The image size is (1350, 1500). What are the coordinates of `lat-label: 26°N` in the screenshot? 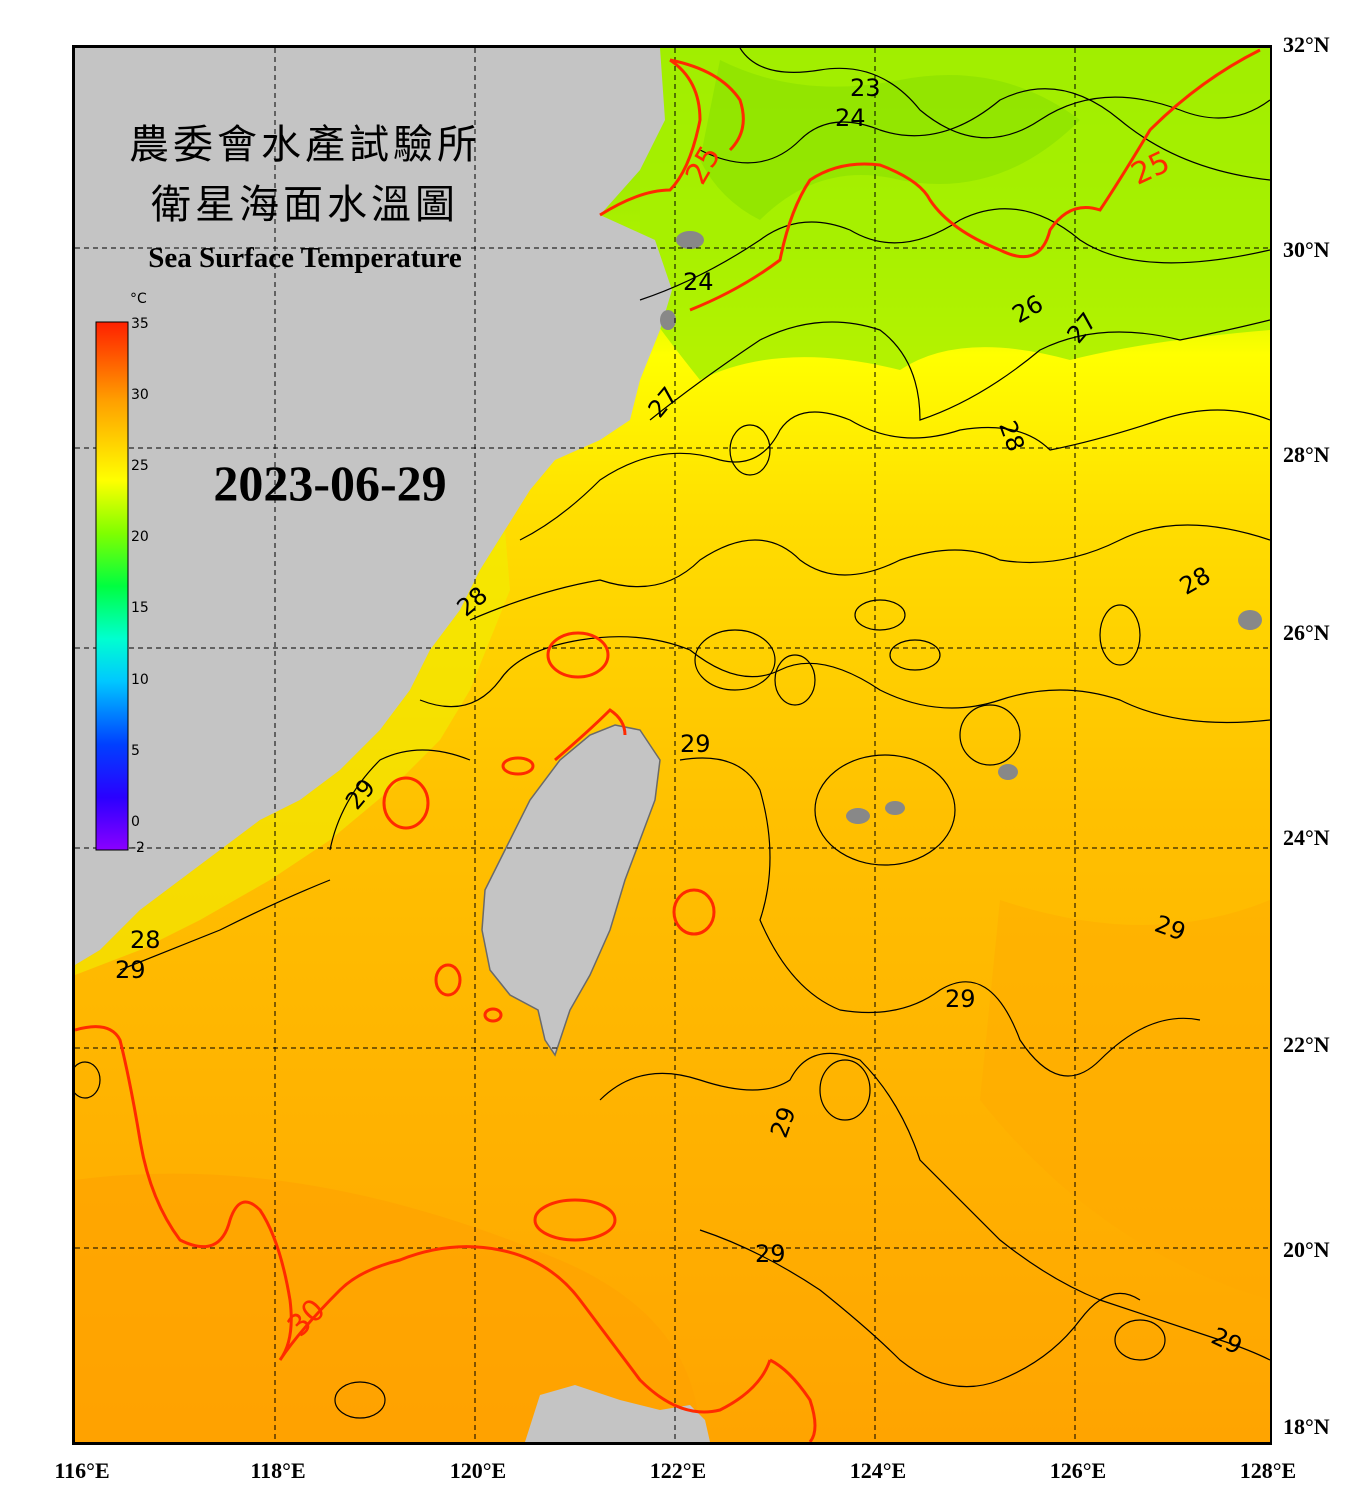 It's located at (1306, 632).